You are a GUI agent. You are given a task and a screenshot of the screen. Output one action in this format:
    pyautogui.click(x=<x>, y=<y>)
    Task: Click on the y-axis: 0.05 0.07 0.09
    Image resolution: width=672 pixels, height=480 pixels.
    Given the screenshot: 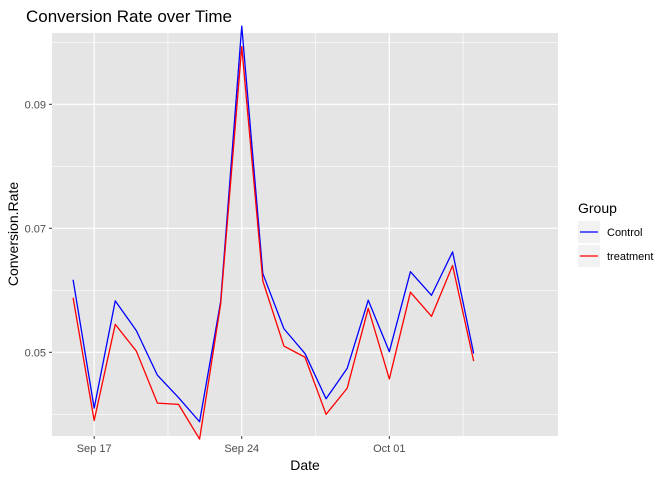 What is the action you would take?
    pyautogui.click(x=38, y=229)
    